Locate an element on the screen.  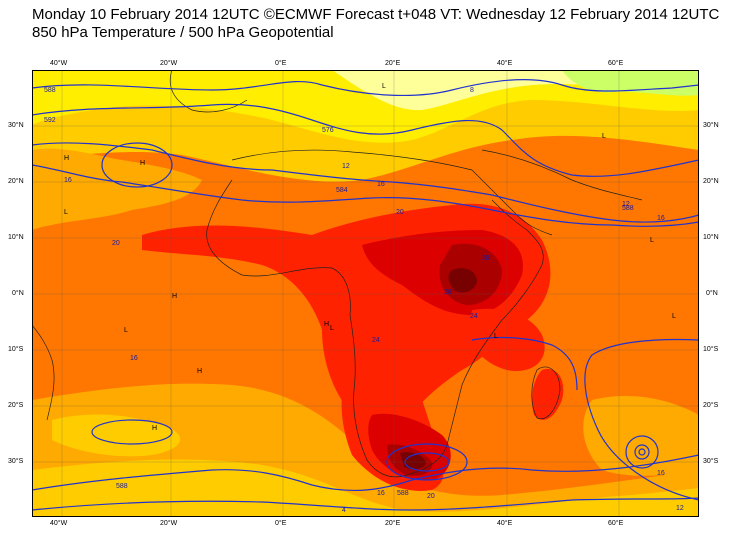
field-madagascar-red is located at coordinates (548, 394).